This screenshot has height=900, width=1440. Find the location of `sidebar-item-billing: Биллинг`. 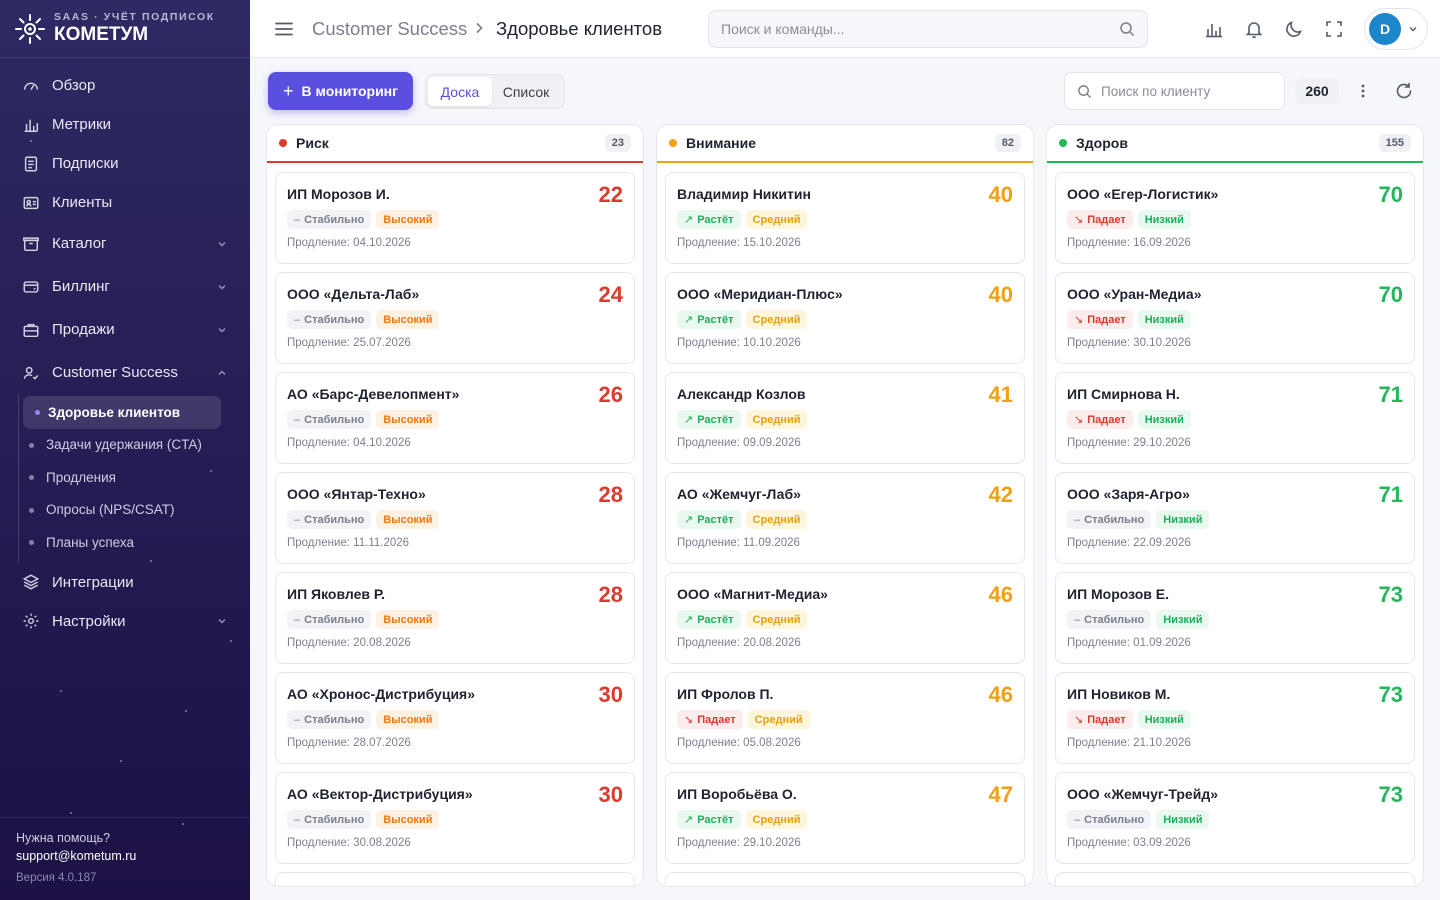

sidebar-item-billing: Биллинг is located at coordinates (125, 286).